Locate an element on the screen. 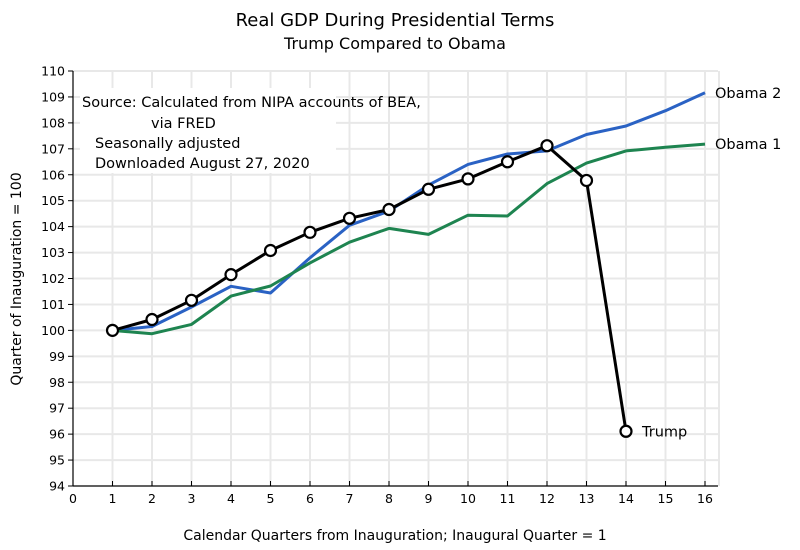 This screenshot has height=550, width=800. annotation-seasonal-line: Seasonally adjusted is located at coordinates (167, 144).